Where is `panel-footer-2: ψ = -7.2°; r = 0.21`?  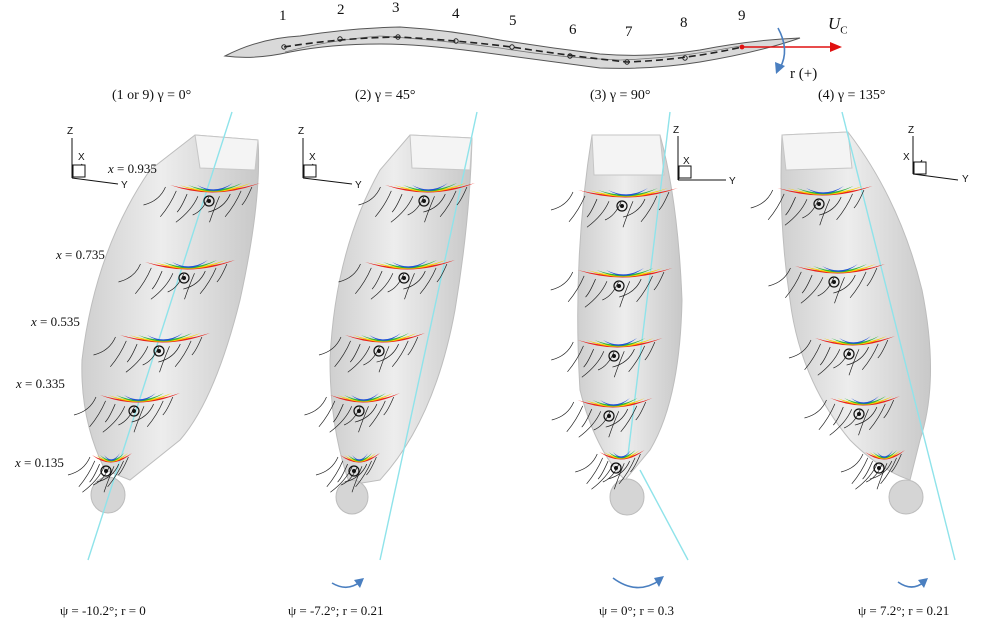 panel-footer-2: ψ = -7.2°; r = 0.21 is located at coordinates (336, 610).